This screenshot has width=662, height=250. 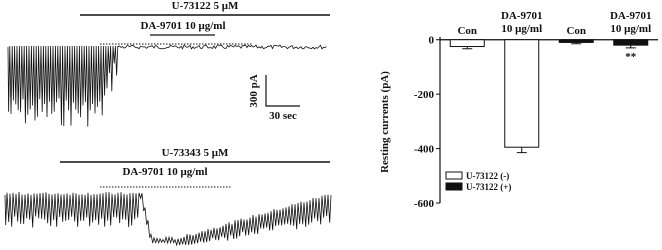 What do you see at coordinates (195, 153) in the screenshot?
I see `drug-label: U-73343 5 μM` at bounding box center [195, 153].